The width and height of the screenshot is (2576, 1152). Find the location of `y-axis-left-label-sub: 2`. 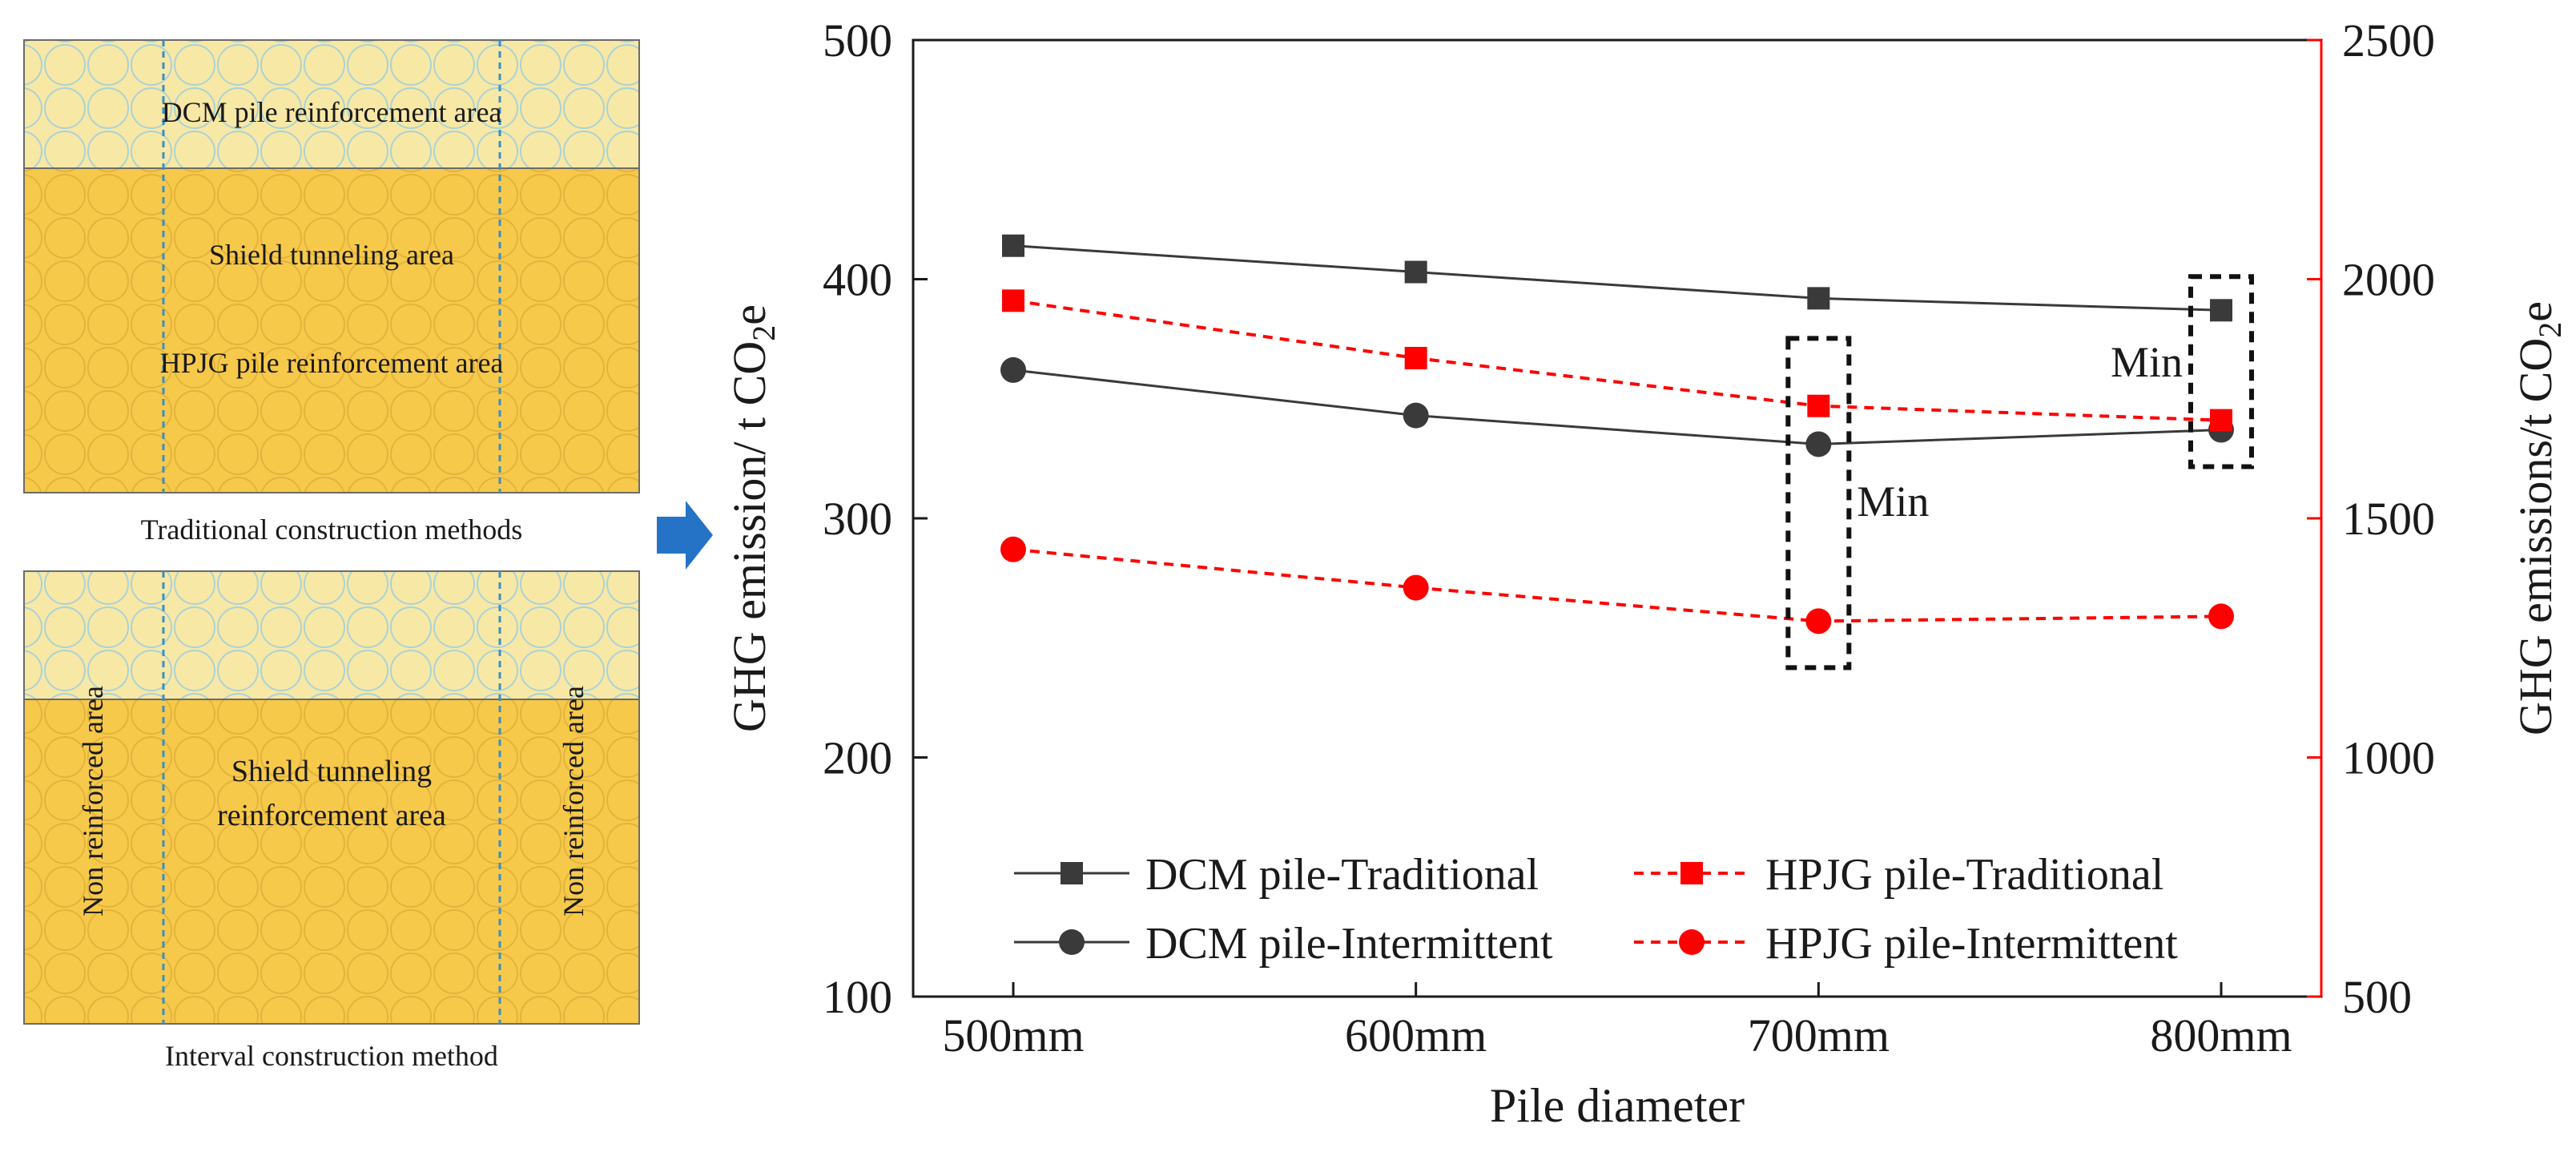

y-axis-left-label-sub: 2 is located at coordinates (764, 333).